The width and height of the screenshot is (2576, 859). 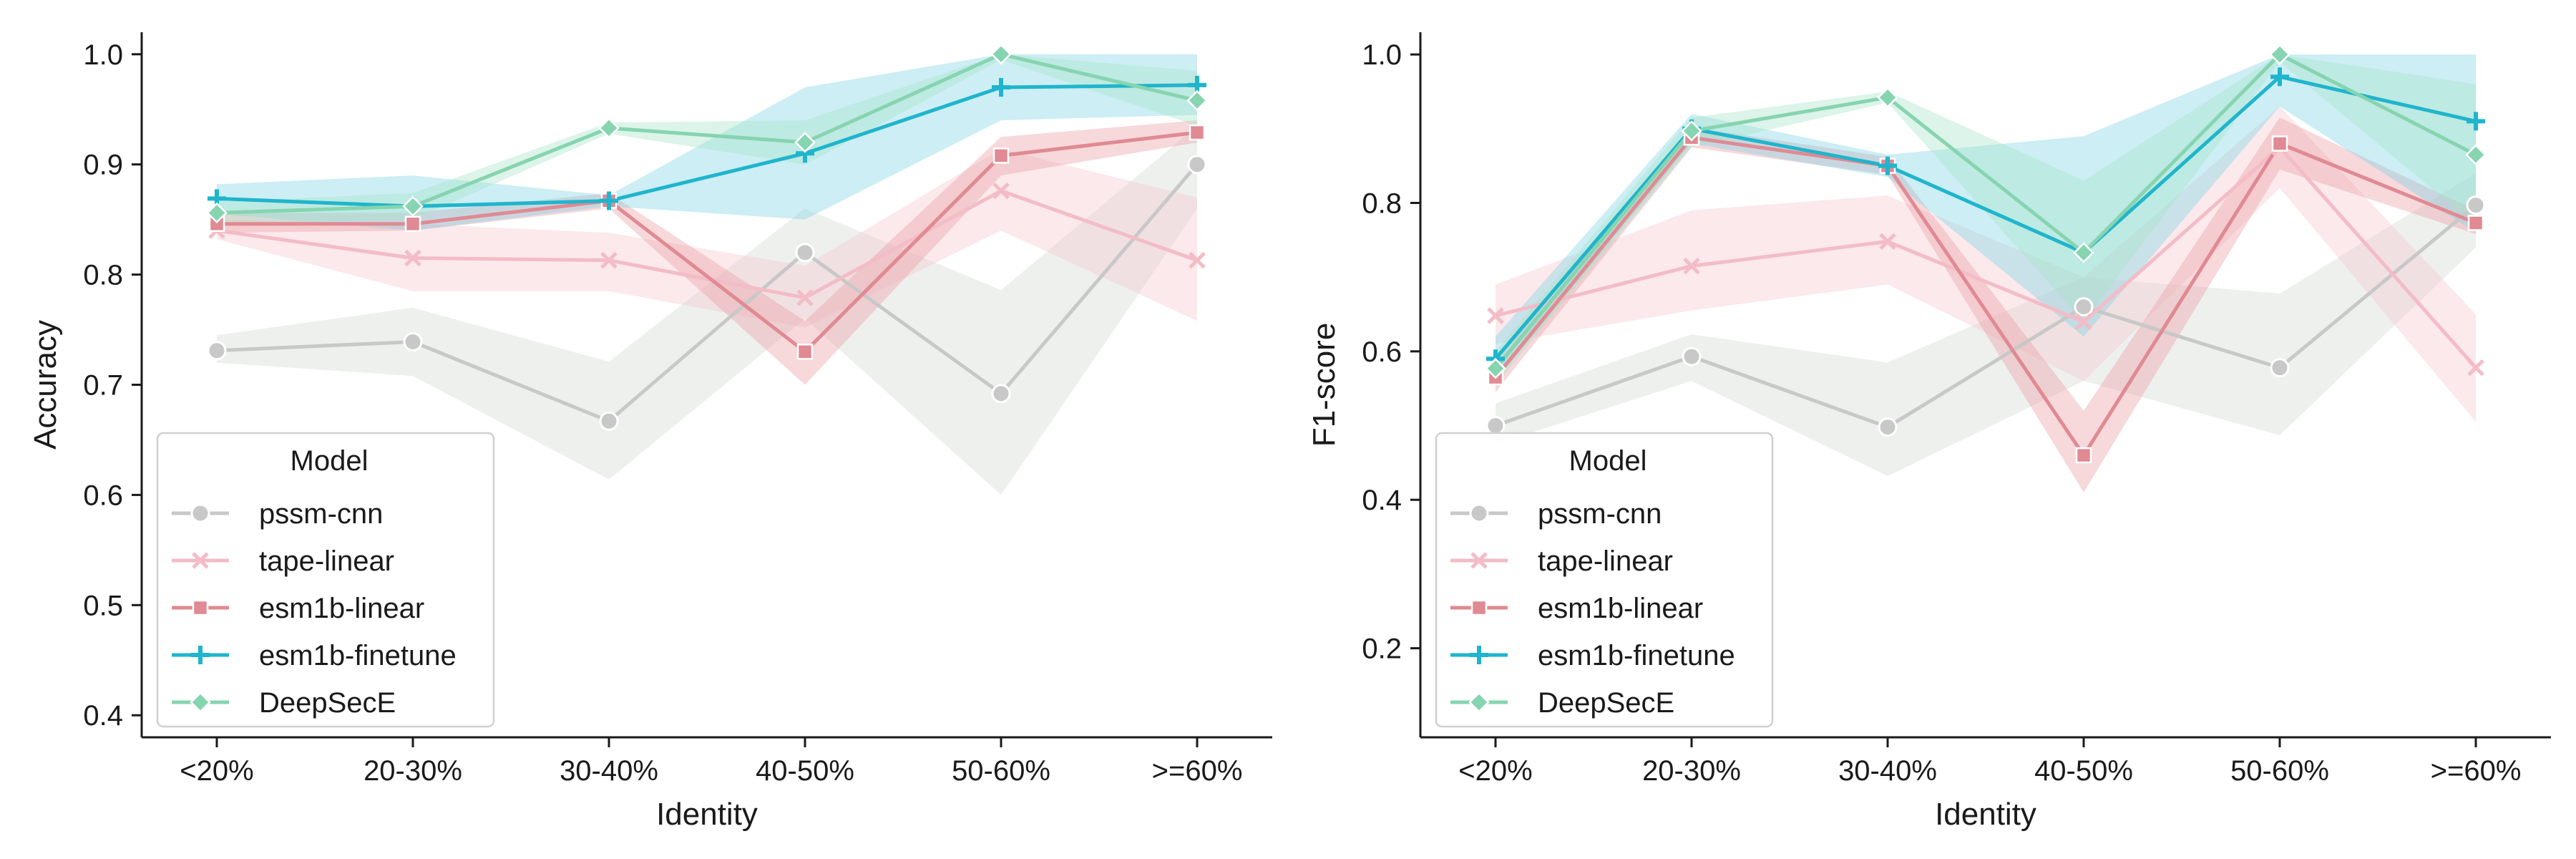 I want to click on y-axis-label: F1-score, so click(x=1324, y=385).